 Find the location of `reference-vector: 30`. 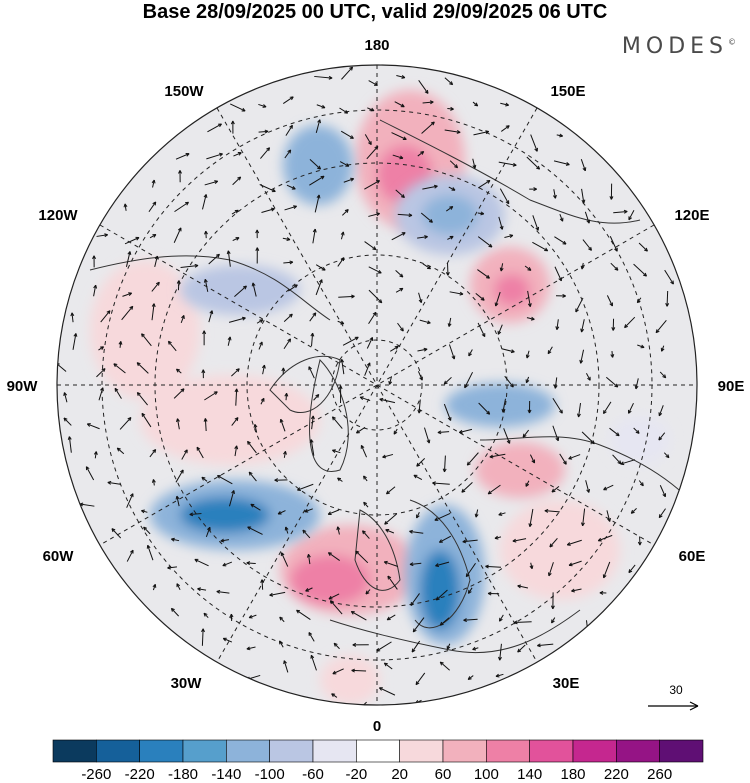

reference-vector: 30 is located at coordinates (673, 697).